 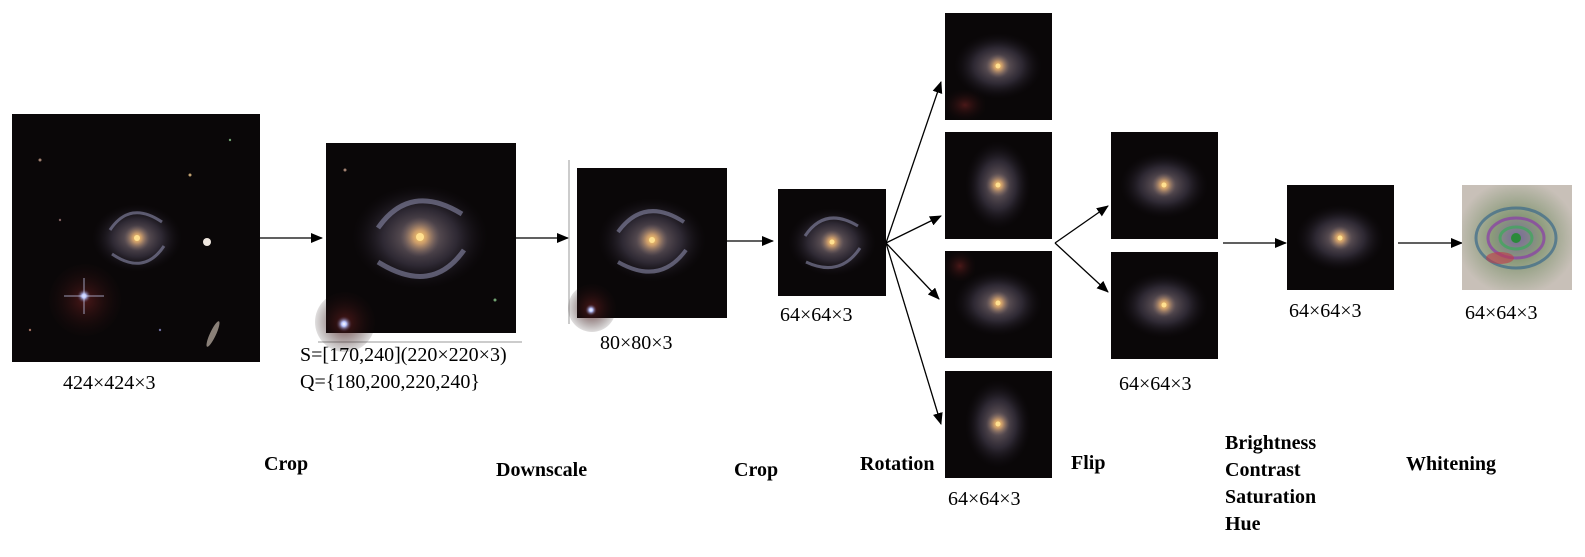 What do you see at coordinates (136, 238) in the screenshot?
I see `original-galaxy-image` at bounding box center [136, 238].